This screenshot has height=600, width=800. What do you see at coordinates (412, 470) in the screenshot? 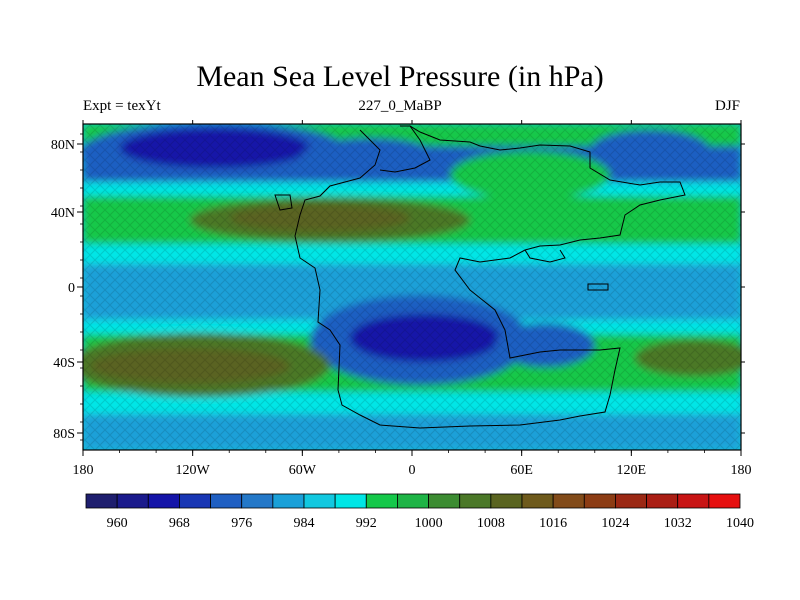
I see `lon-tick-label: 0` at bounding box center [412, 470].